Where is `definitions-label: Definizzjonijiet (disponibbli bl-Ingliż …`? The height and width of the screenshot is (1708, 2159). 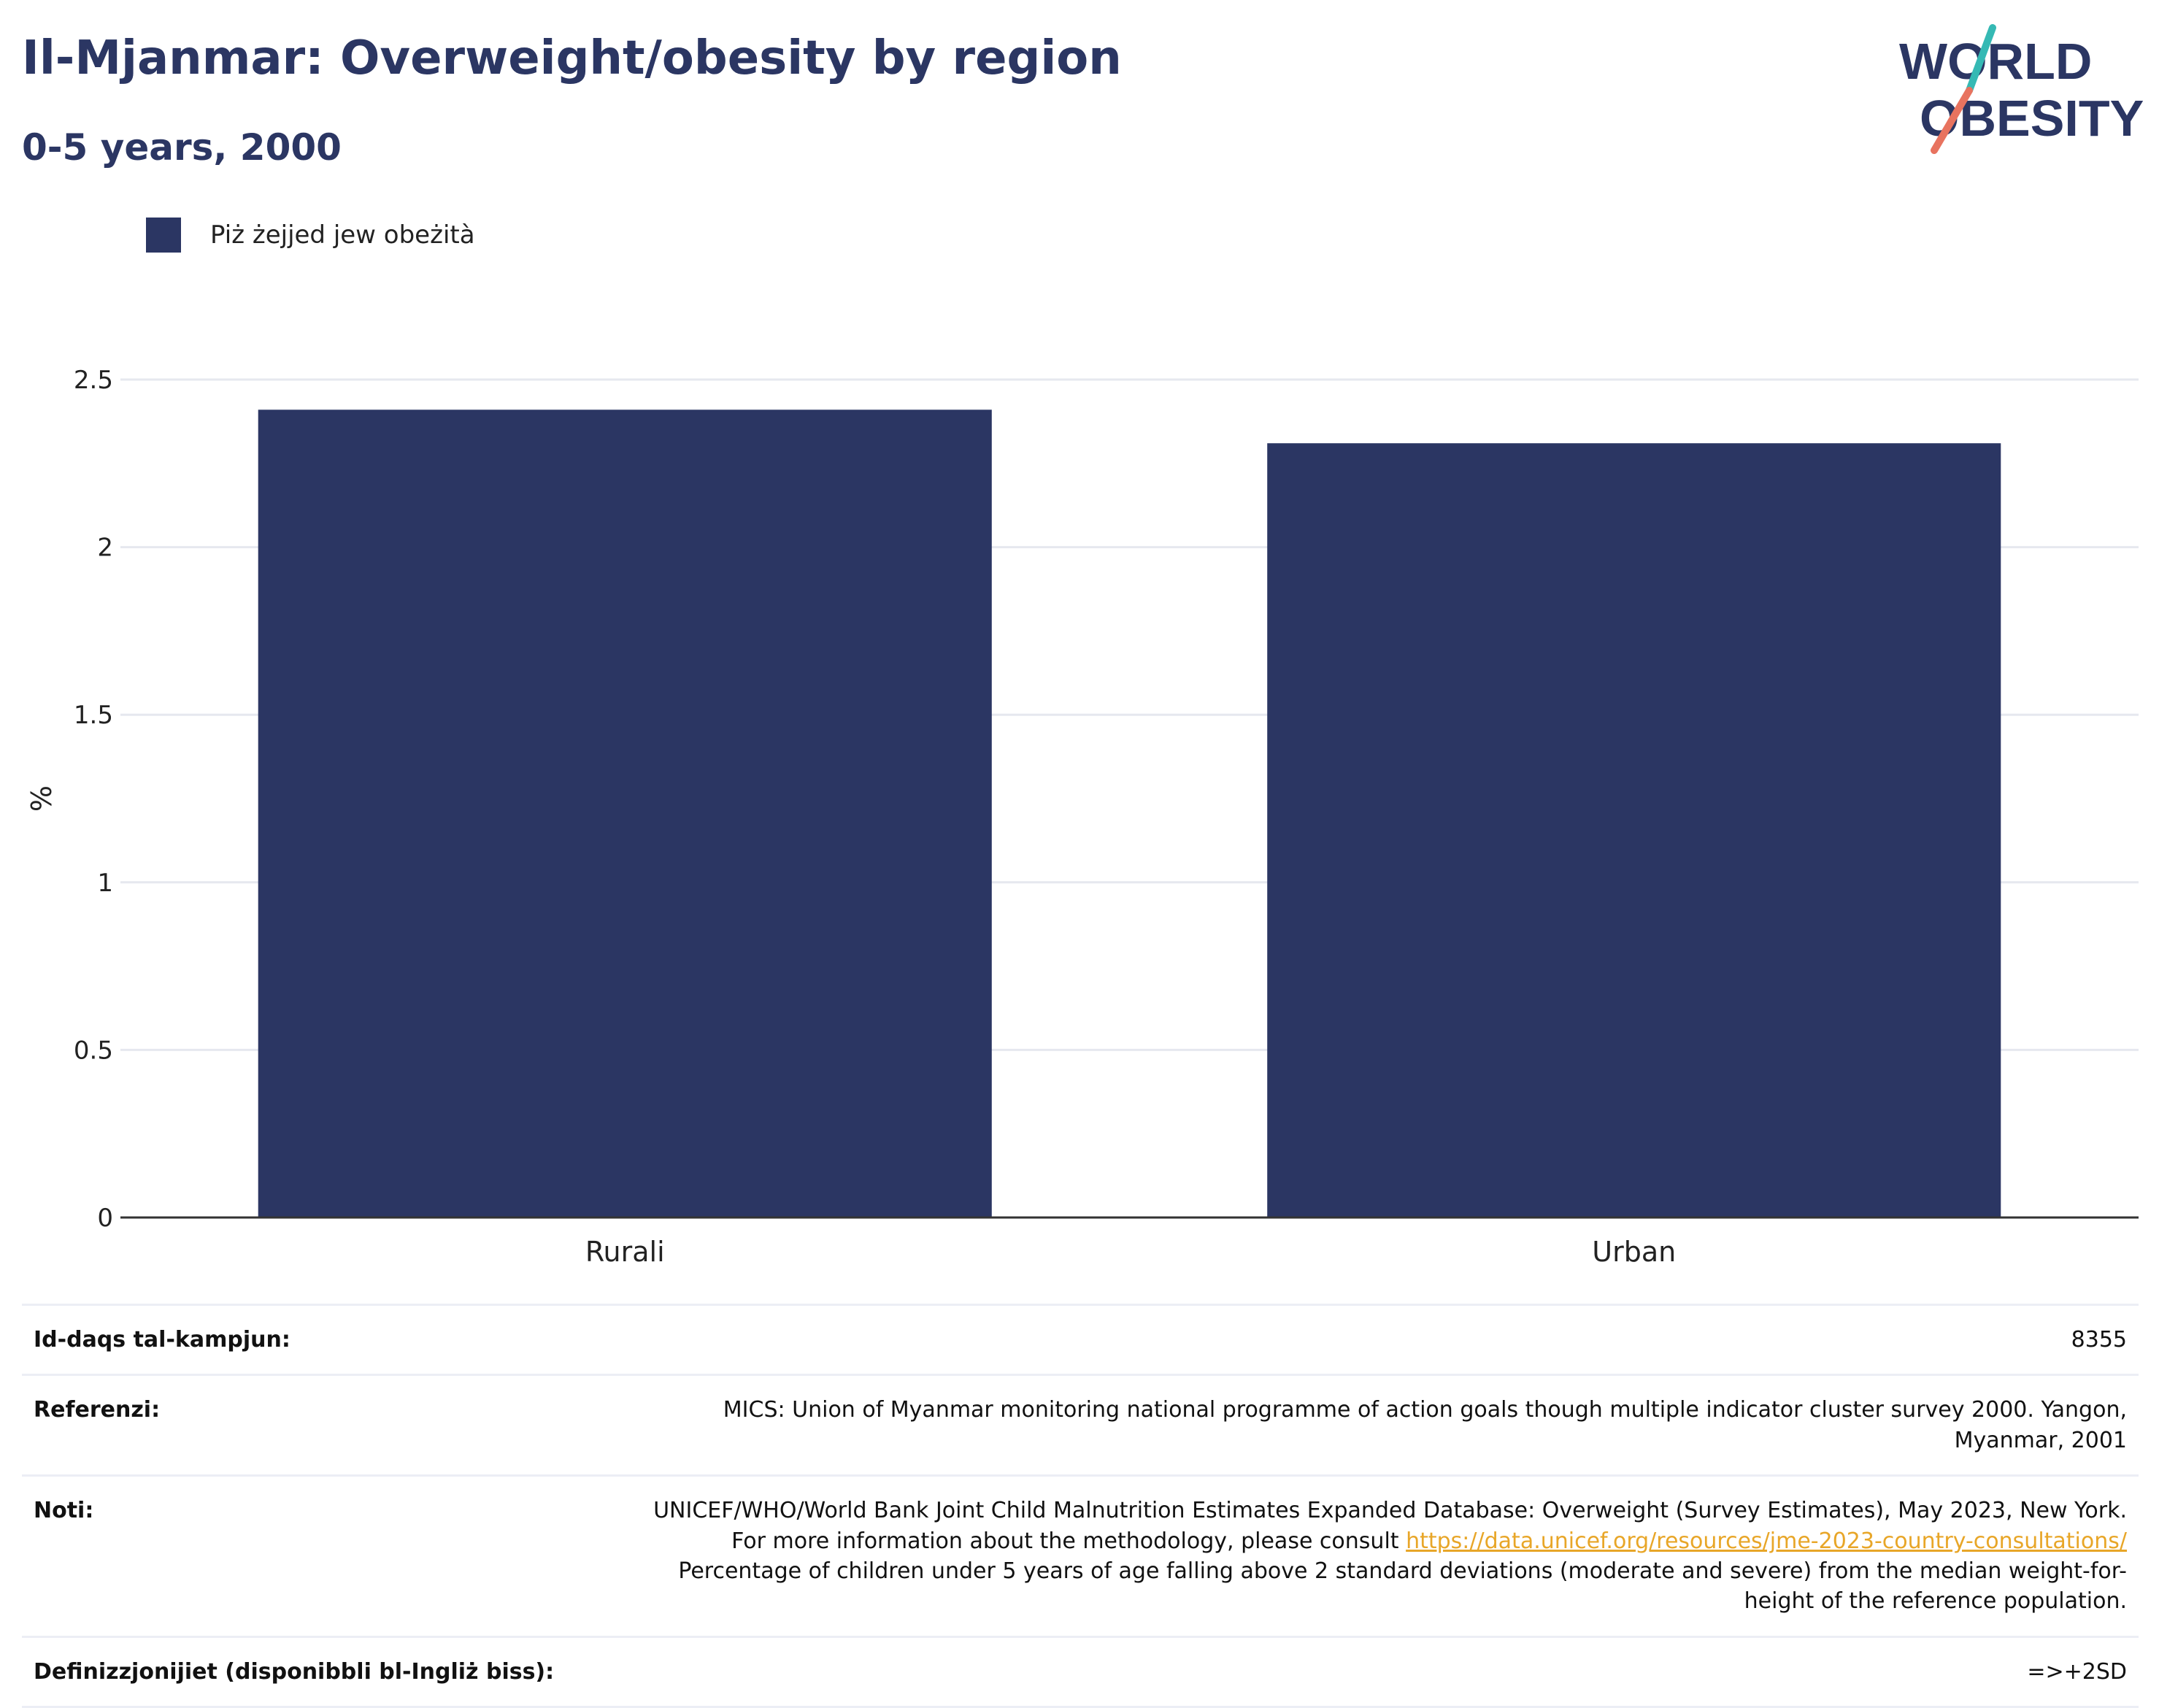
definitions-label: Definizzjonijiet (disponibbli bl-Ingliż … is located at coordinates (319, 1671).